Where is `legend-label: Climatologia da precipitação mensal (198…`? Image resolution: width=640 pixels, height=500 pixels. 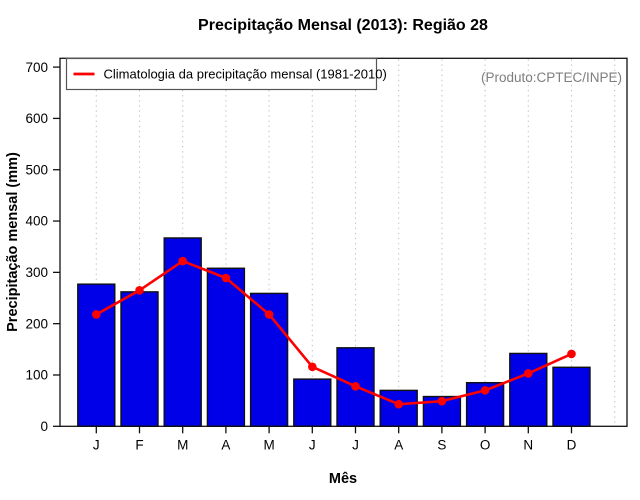
legend-label: Climatologia da precipitação mensal (198… is located at coordinates (245, 74).